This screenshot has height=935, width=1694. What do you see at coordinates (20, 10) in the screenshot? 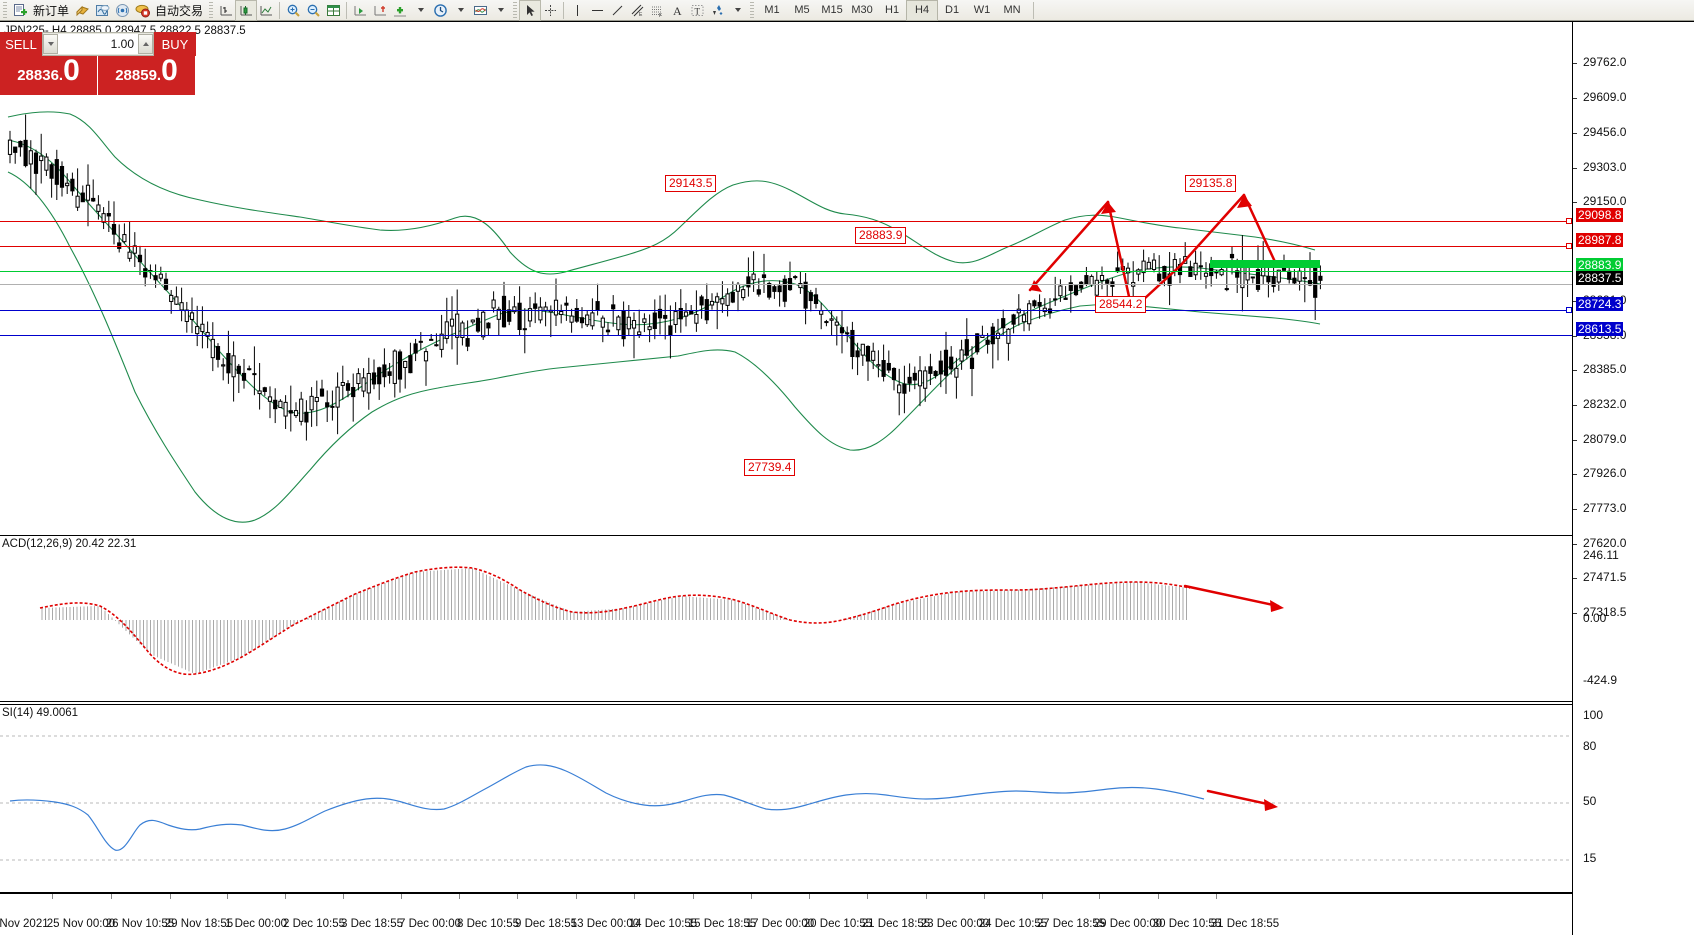
I see `new-order-icon` at bounding box center [20, 10].